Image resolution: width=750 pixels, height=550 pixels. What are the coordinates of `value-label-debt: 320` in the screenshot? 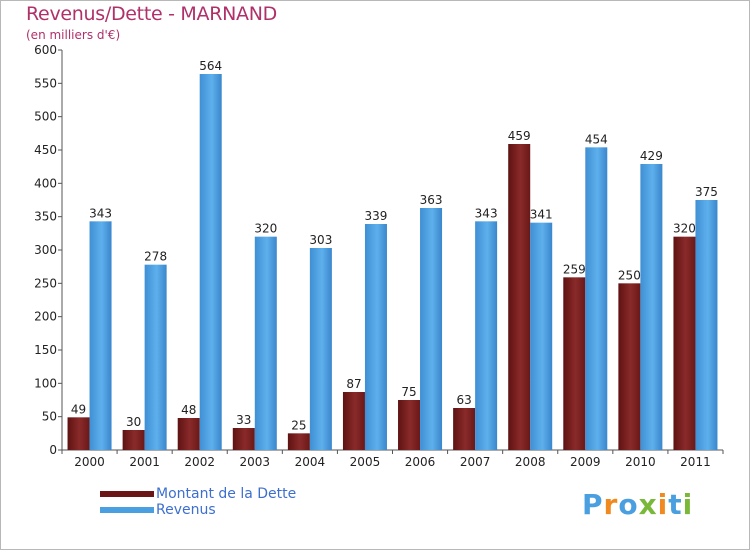 It's located at (684, 229).